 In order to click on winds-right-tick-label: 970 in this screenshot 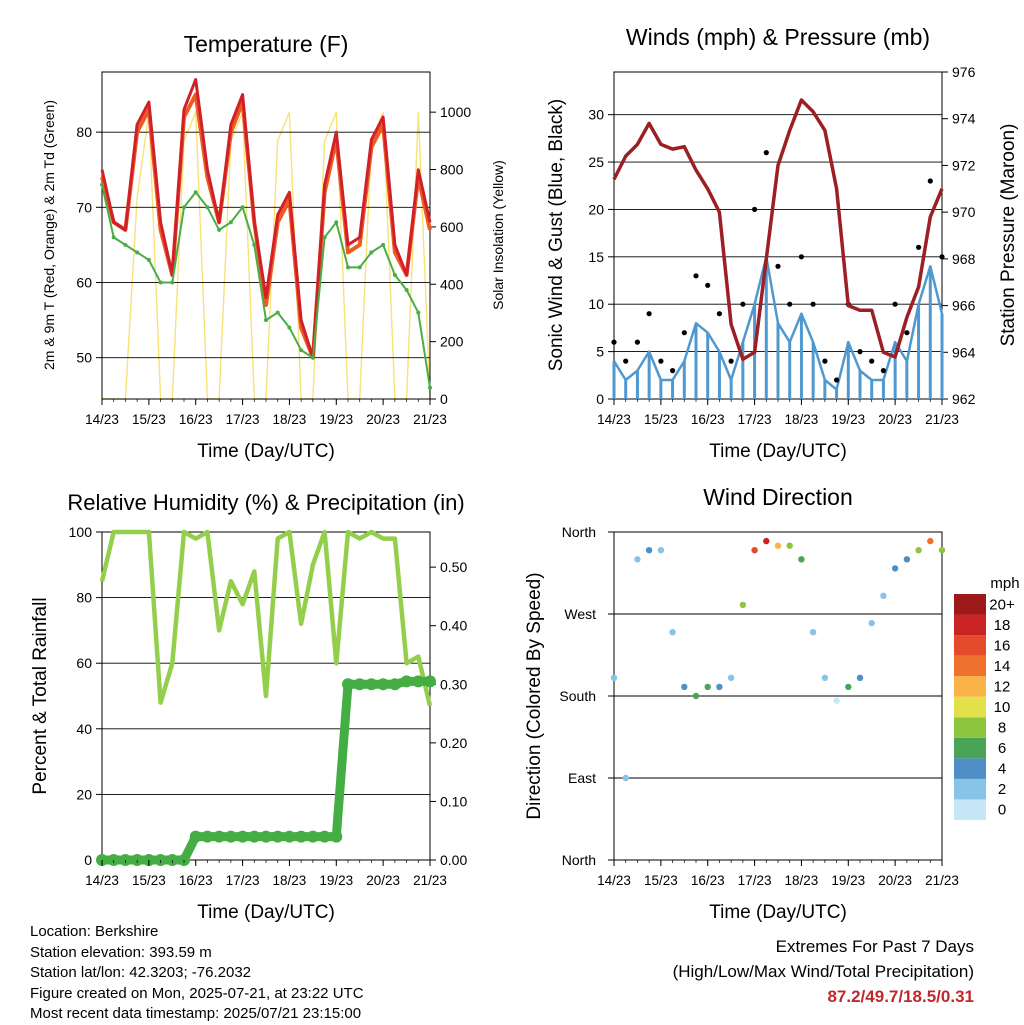, I will do `click(964, 212)`.